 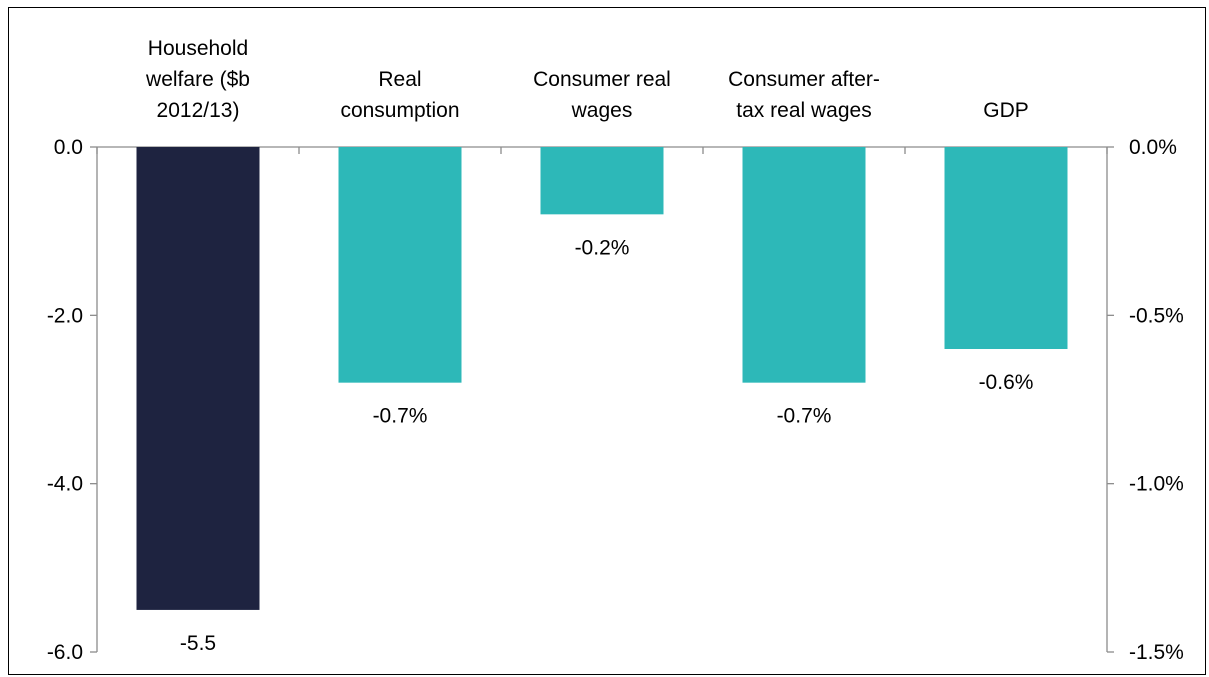 What do you see at coordinates (1156, 315) in the screenshot?
I see `right-tick-label: -0.5%` at bounding box center [1156, 315].